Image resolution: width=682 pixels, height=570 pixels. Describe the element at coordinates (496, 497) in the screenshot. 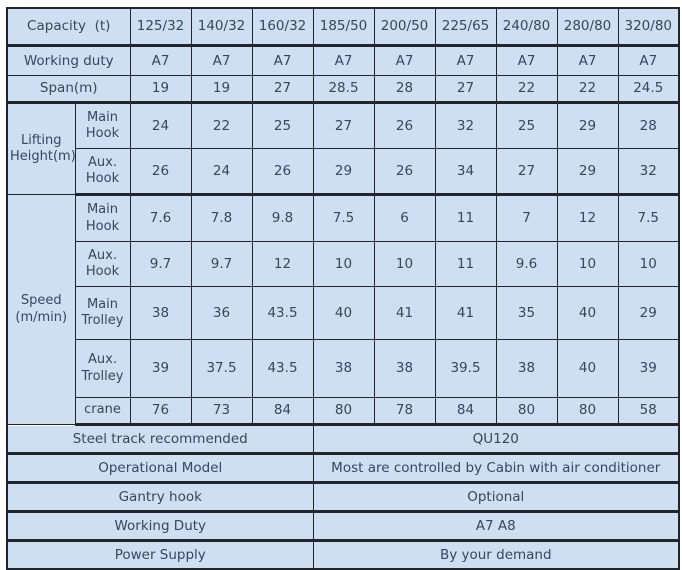

I see `gantry-hook-value: Optional` at that location.